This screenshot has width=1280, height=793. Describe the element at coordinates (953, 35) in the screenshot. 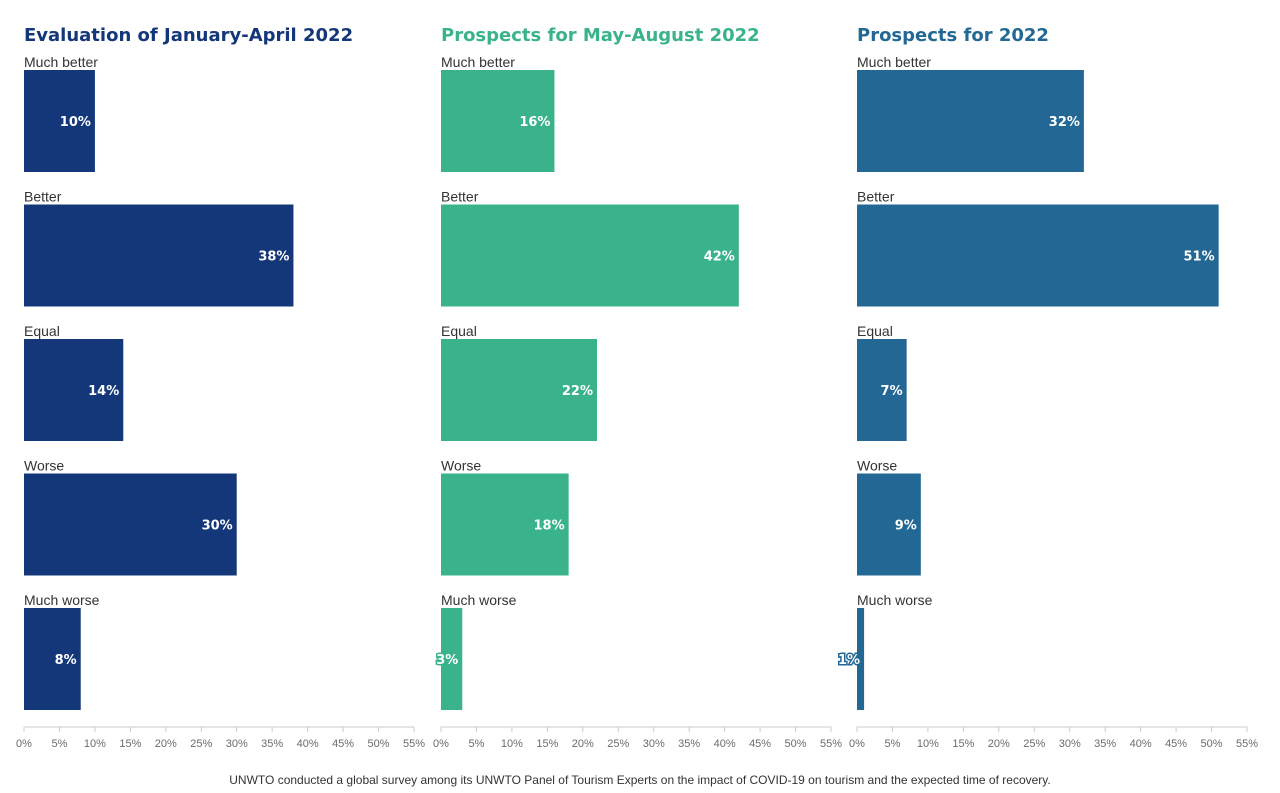

I see `panel-title-3: Prospects for 2022` at that location.